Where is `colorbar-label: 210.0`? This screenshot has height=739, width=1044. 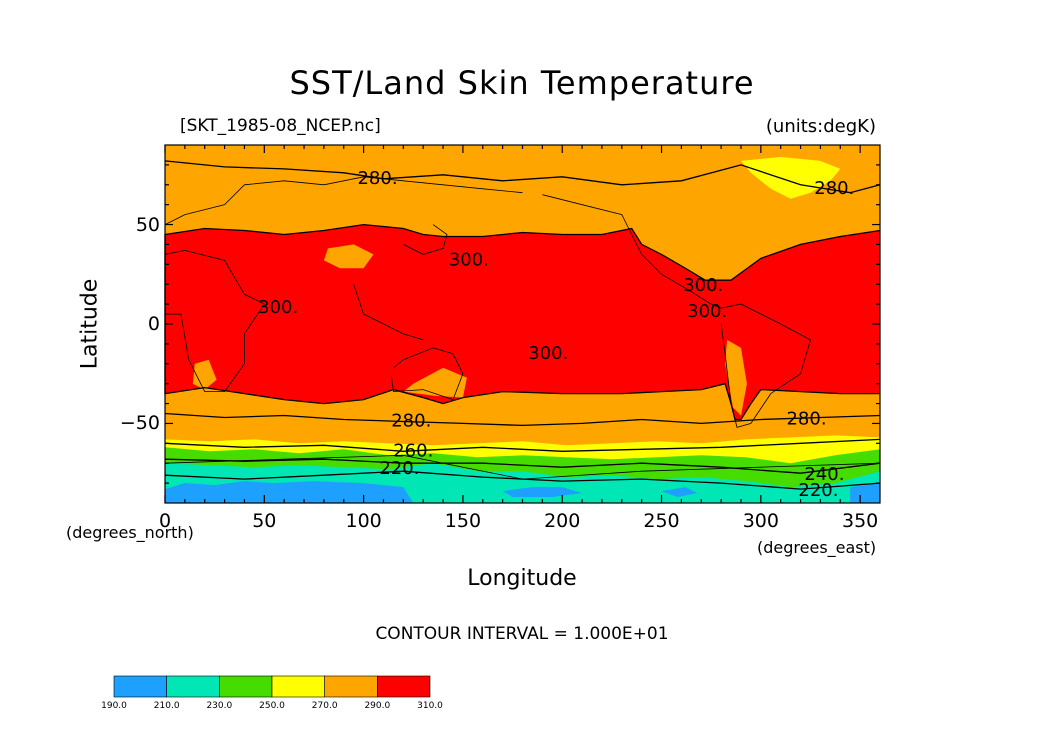
colorbar-label: 210.0 is located at coordinates (166, 706).